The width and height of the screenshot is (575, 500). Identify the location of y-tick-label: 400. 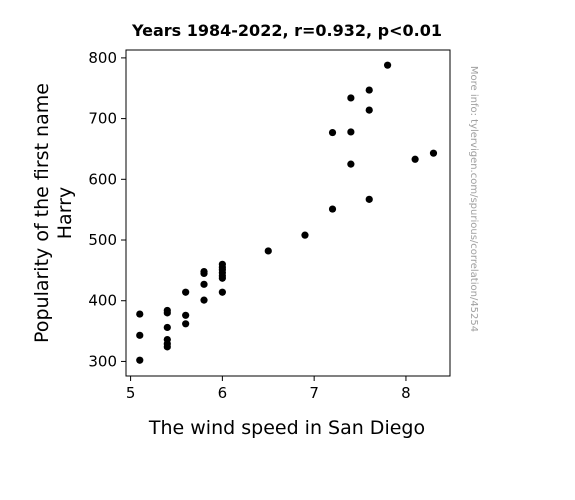
(102, 301).